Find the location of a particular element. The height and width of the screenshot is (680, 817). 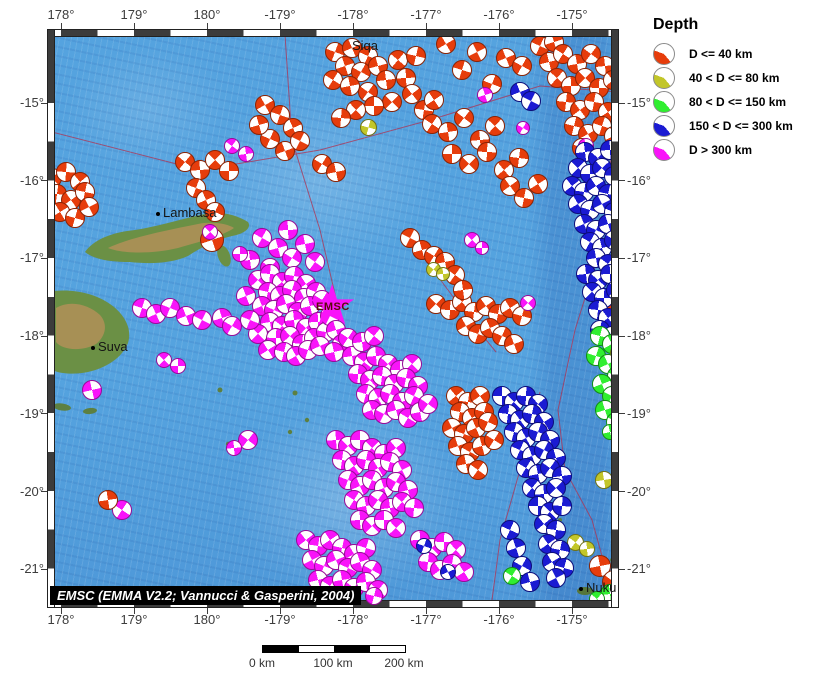

city-dot is located at coordinates (93, 347).